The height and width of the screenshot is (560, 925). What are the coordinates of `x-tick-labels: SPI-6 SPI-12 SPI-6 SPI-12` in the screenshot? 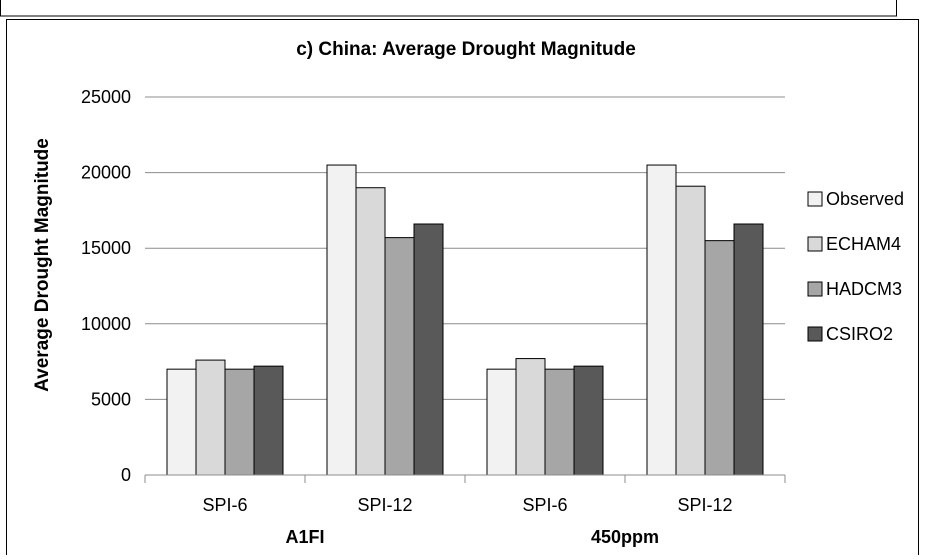 It's located at (467, 505).